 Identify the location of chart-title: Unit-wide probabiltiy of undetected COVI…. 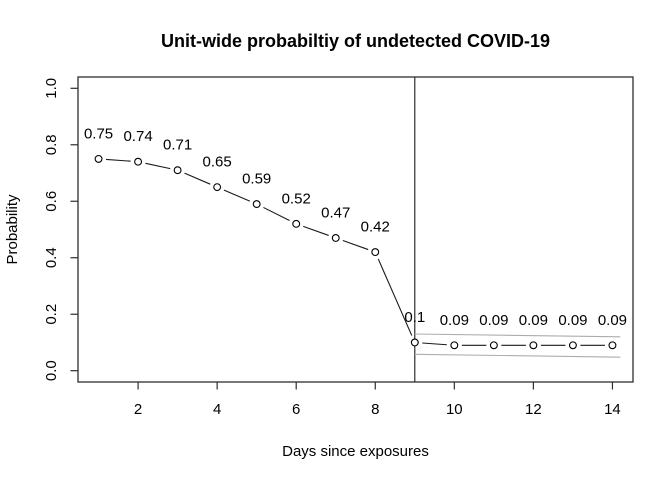
(355, 41).